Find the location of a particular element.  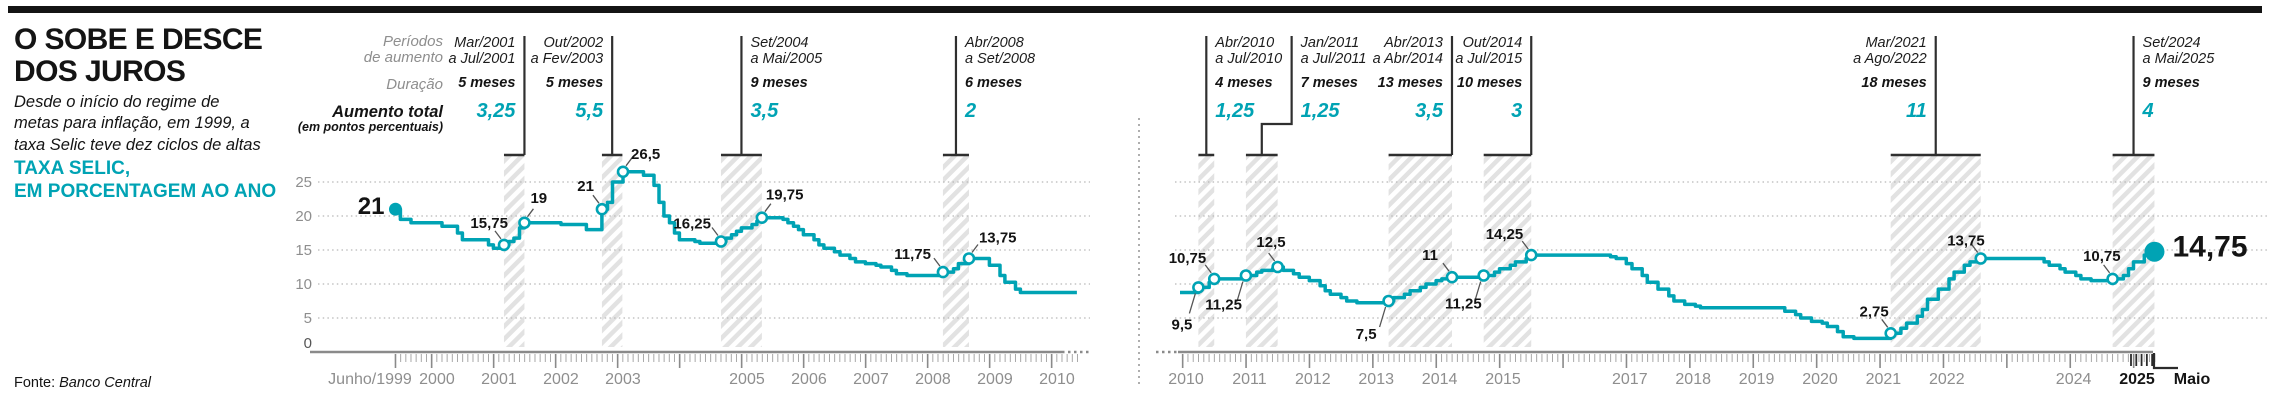

cycle-total: 5,5 is located at coordinates (589, 111).